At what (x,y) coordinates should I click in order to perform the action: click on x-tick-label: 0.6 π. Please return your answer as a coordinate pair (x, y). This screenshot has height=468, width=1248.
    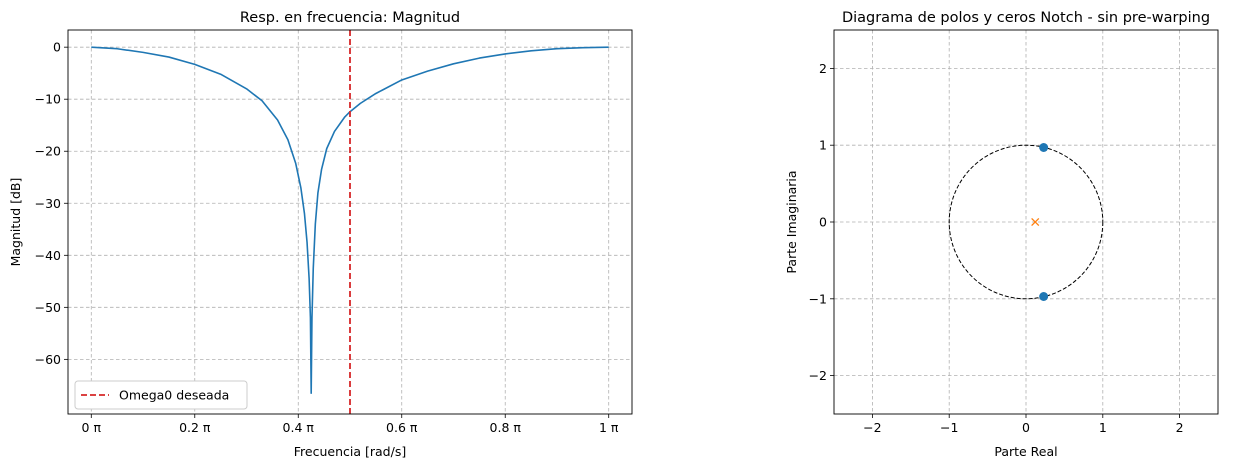
    Looking at the image, I should click on (402, 427).